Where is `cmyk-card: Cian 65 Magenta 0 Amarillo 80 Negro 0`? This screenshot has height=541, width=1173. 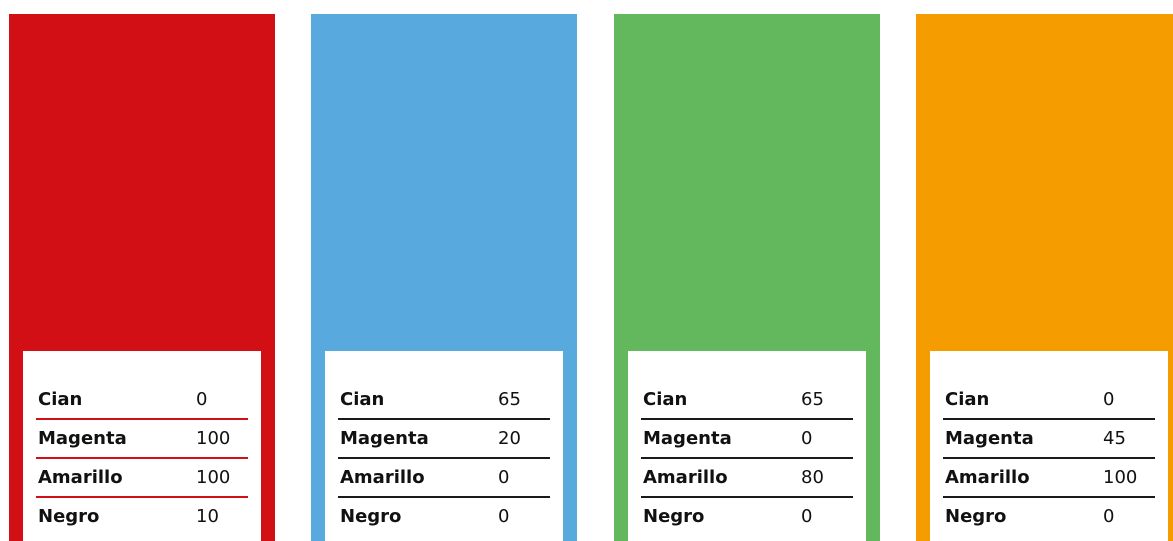
cmyk-card: Cian 65 Magenta 0 Amarillo 80 Negro 0 is located at coordinates (747, 446).